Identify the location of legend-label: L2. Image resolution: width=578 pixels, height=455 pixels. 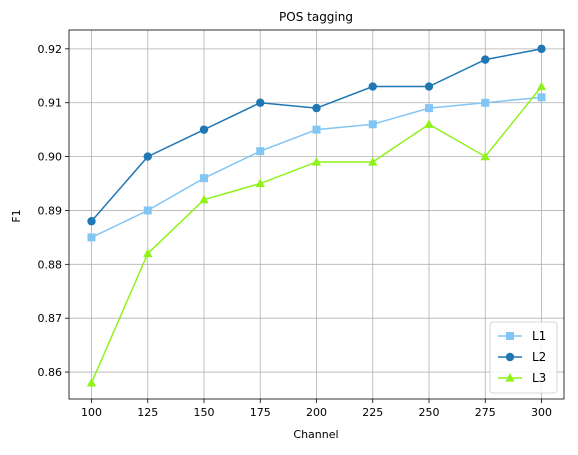
(539, 357).